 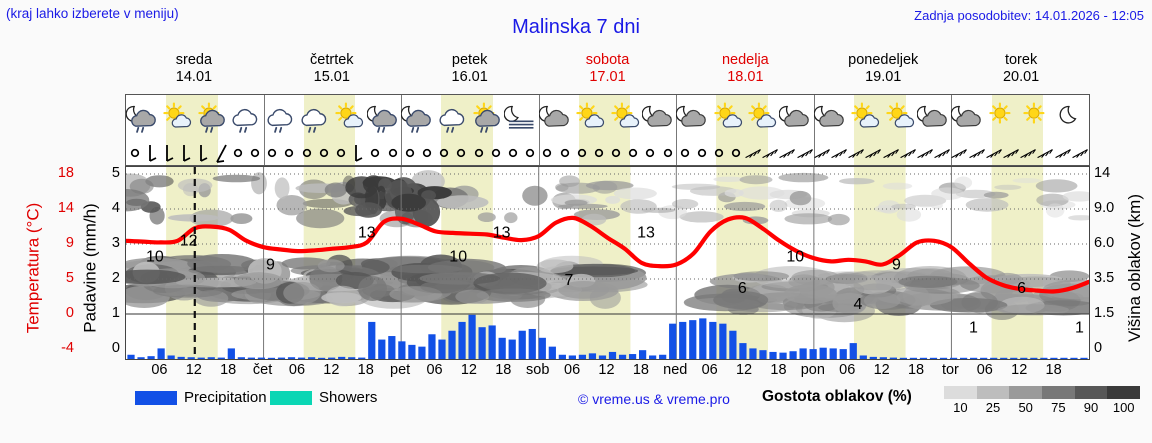 What do you see at coordinates (883, 77) in the screenshot?
I see `day-date: 19.01` at bounding box center [883, 77].